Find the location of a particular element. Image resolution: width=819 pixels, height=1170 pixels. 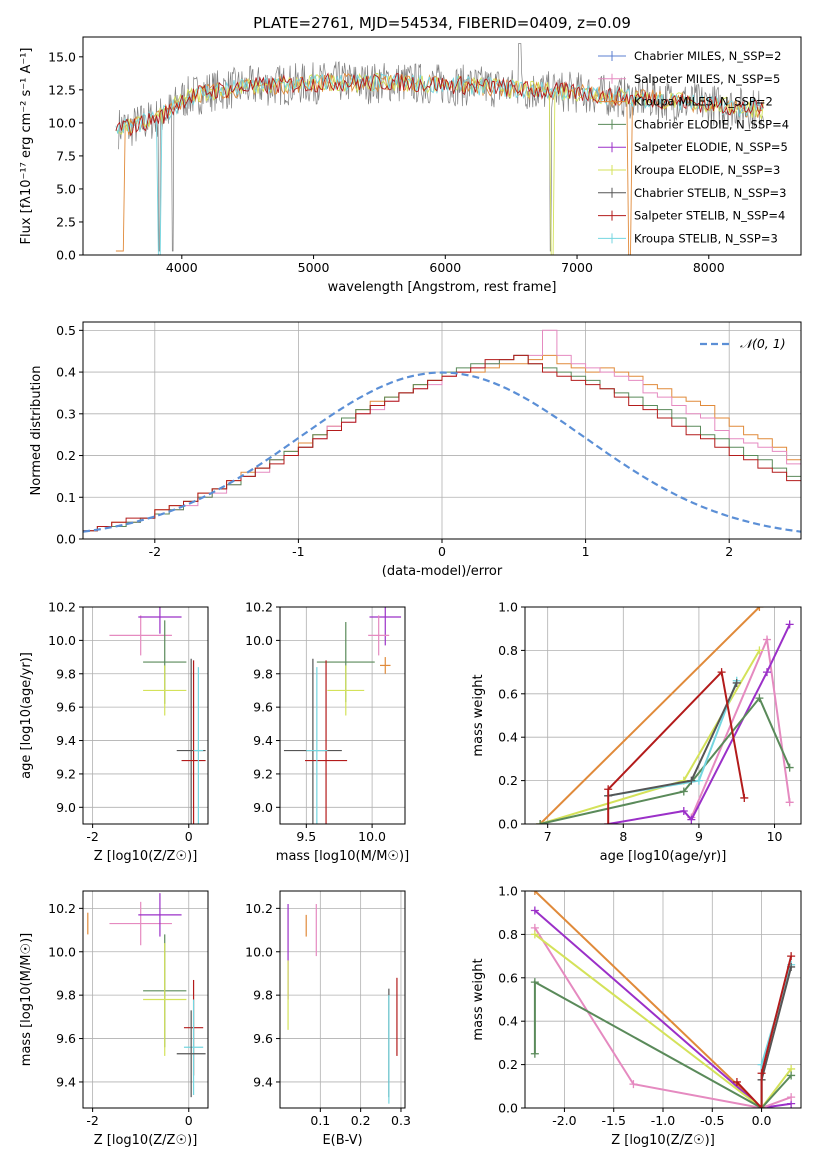

legend: 𝒩(0, 1) is located at coordinates (743, 343).